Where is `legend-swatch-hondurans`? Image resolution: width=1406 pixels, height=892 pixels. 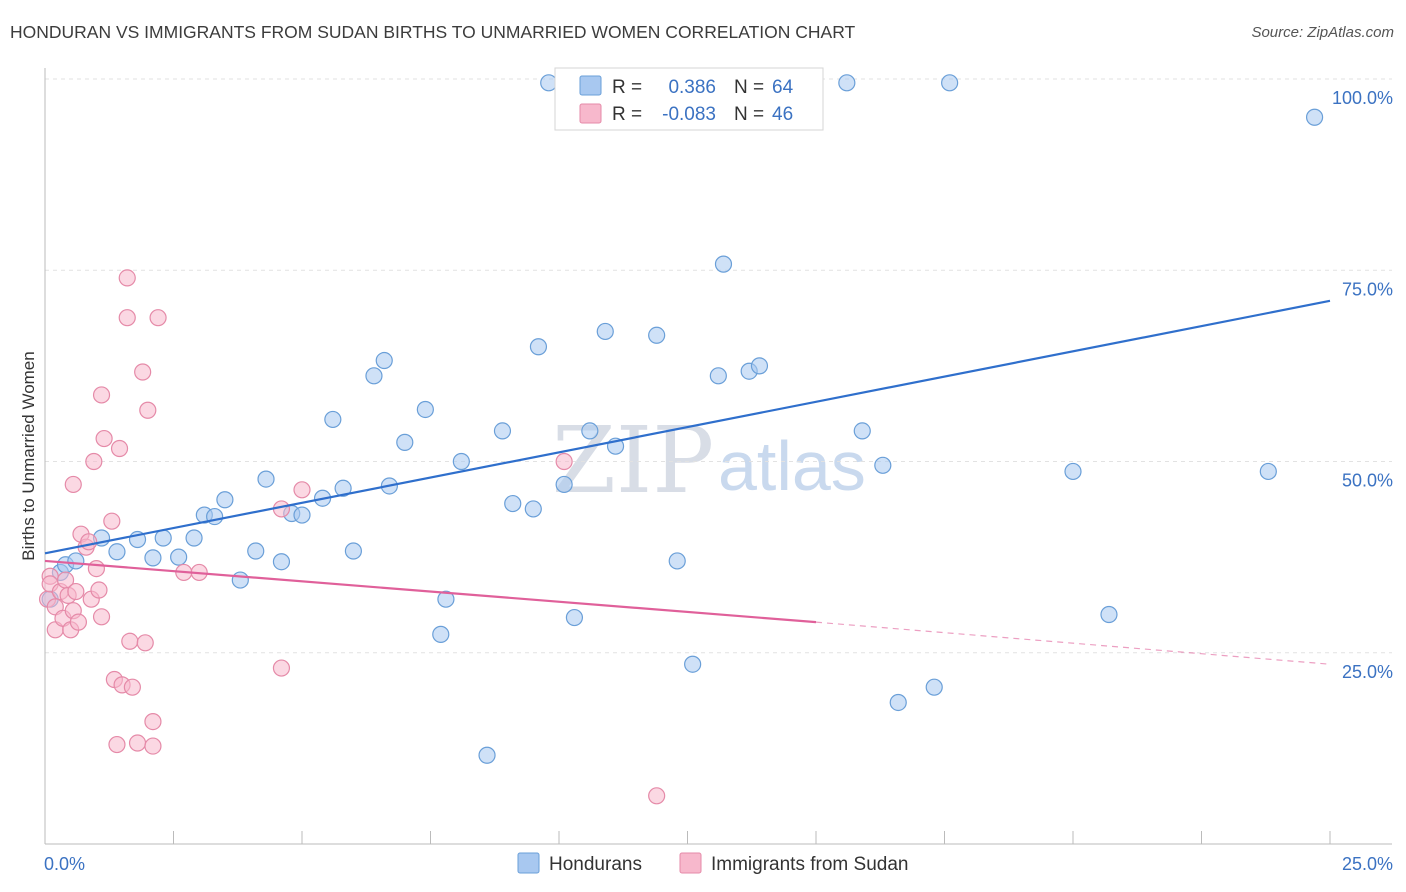
legend-swatch-hondurans is located at coordinates (590, 85).